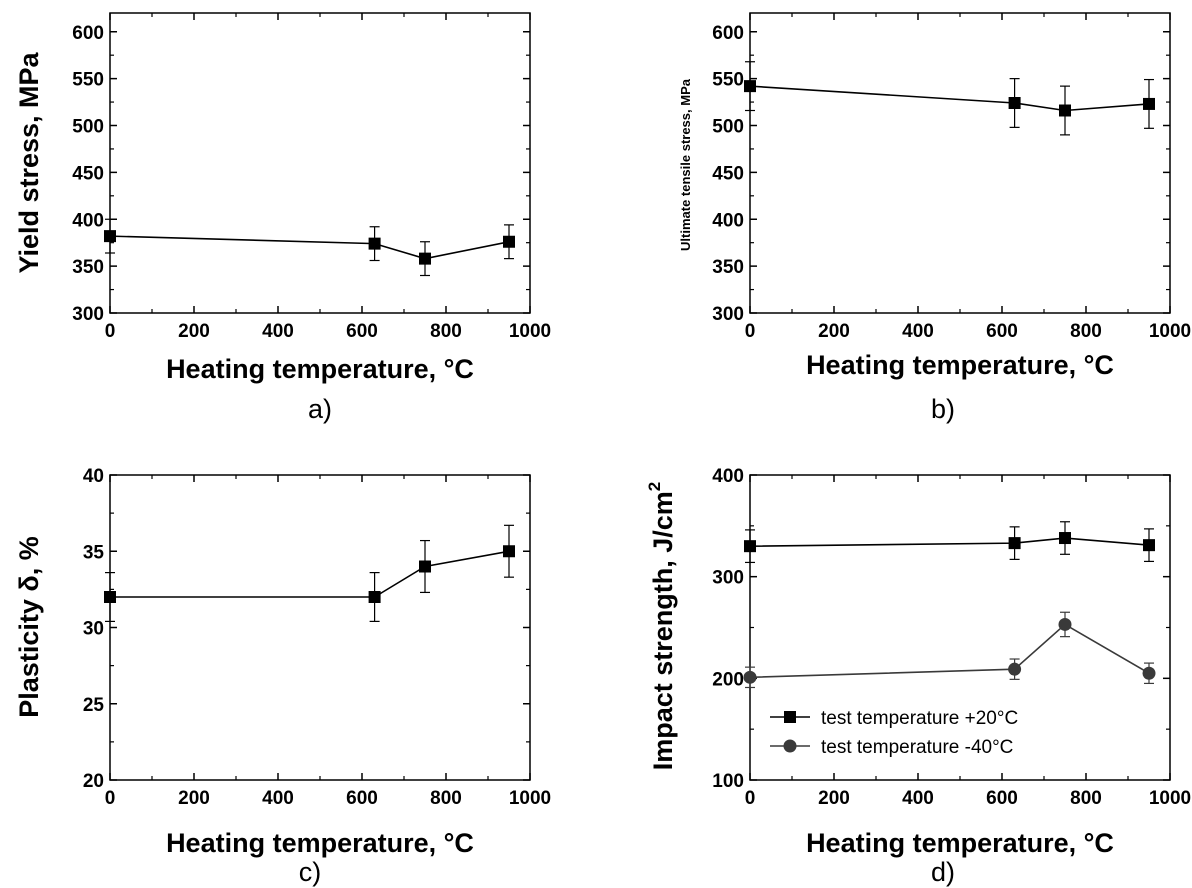  What do you see at coordinates (943, 409) in the screenshot?
I see `panel-label: b)` at bounding box center [943, 409].